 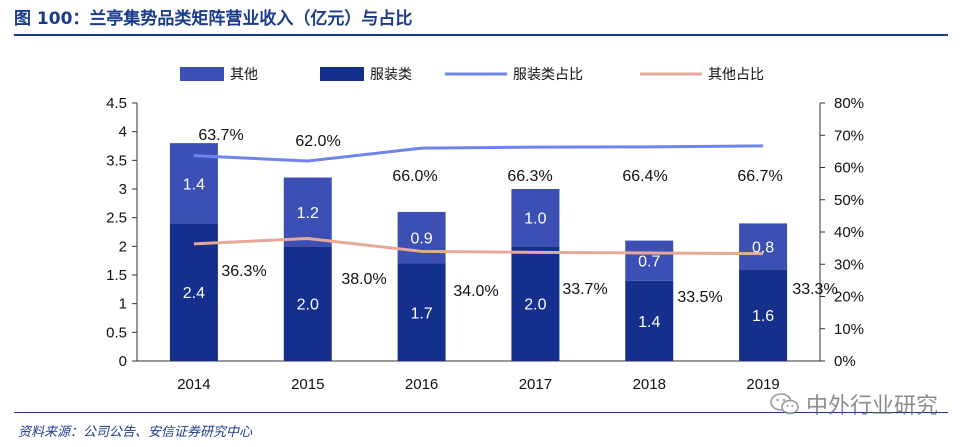 I want to click on left-tick-label: 3, so click(x=123, y=189).